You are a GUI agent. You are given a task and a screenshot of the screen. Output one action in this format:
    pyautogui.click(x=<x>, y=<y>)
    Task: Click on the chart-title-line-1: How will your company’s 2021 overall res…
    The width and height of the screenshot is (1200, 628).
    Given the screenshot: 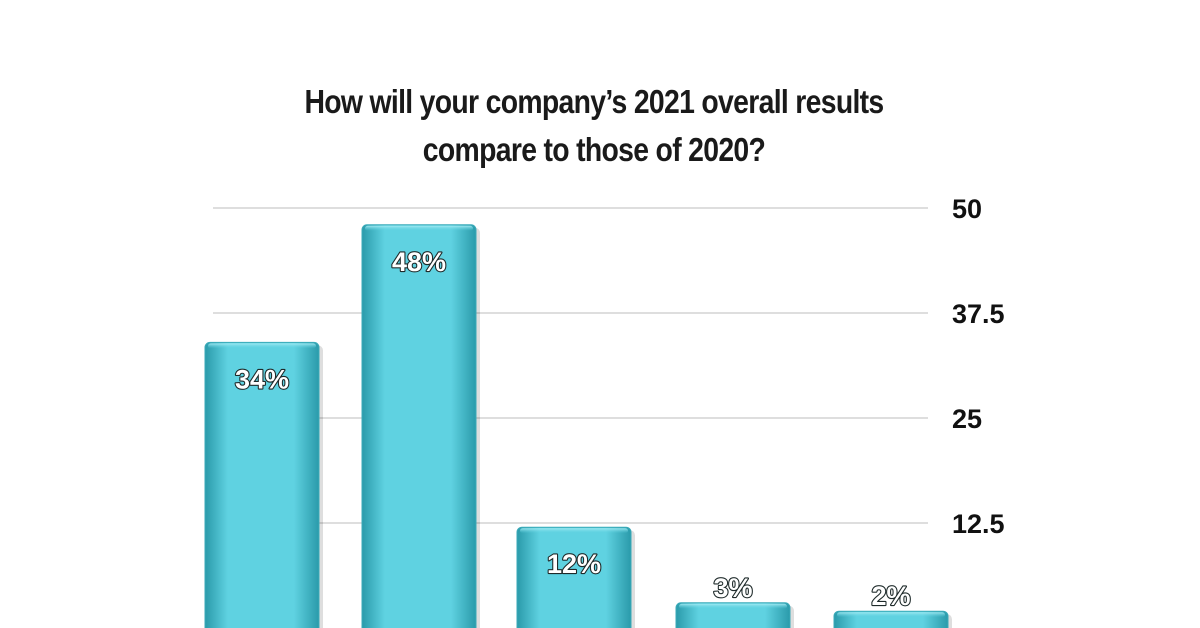 What is the action you would take?
    pyautogui.click(x=594, y=101)
    